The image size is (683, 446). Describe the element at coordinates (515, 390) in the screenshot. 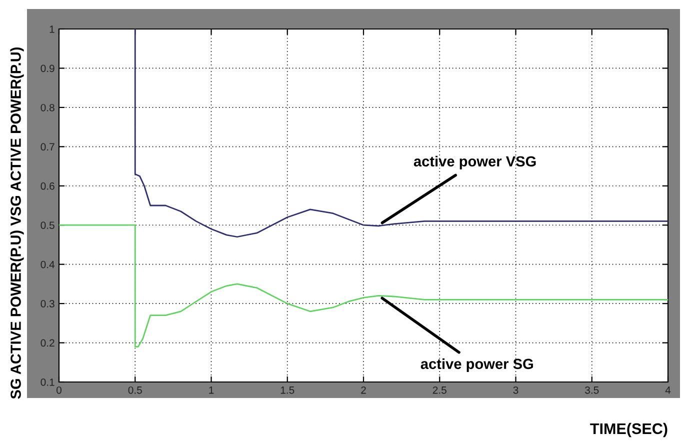

I see `x-tick-label: 3` at that location.